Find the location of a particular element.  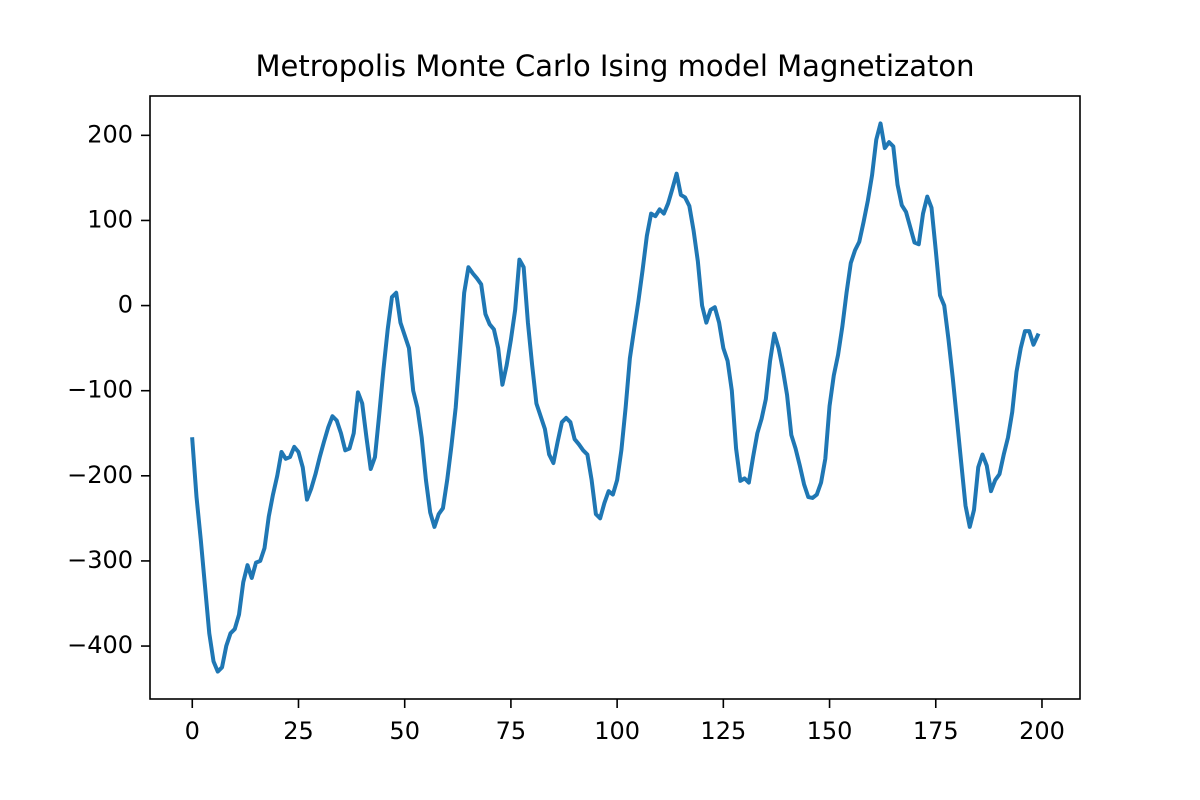

y-tick-label: −400 is located at coordinates (100, 645).